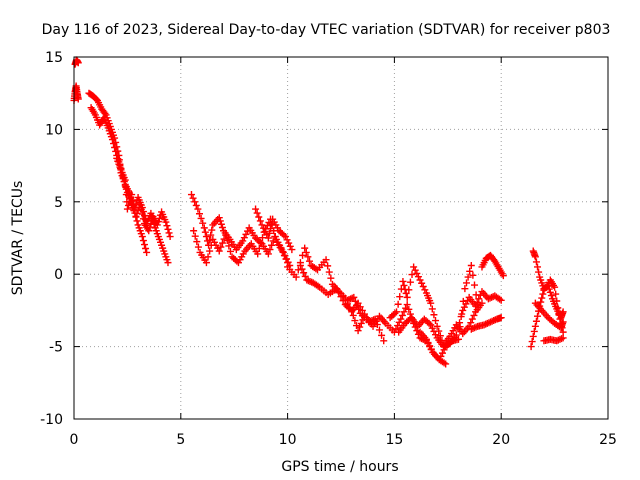 This screenshot has height=480, width=640. What do you see at coordinates (180, 440) in the screenshot?
I see `x-tick-label: 5` at bounding box center [180, 440].